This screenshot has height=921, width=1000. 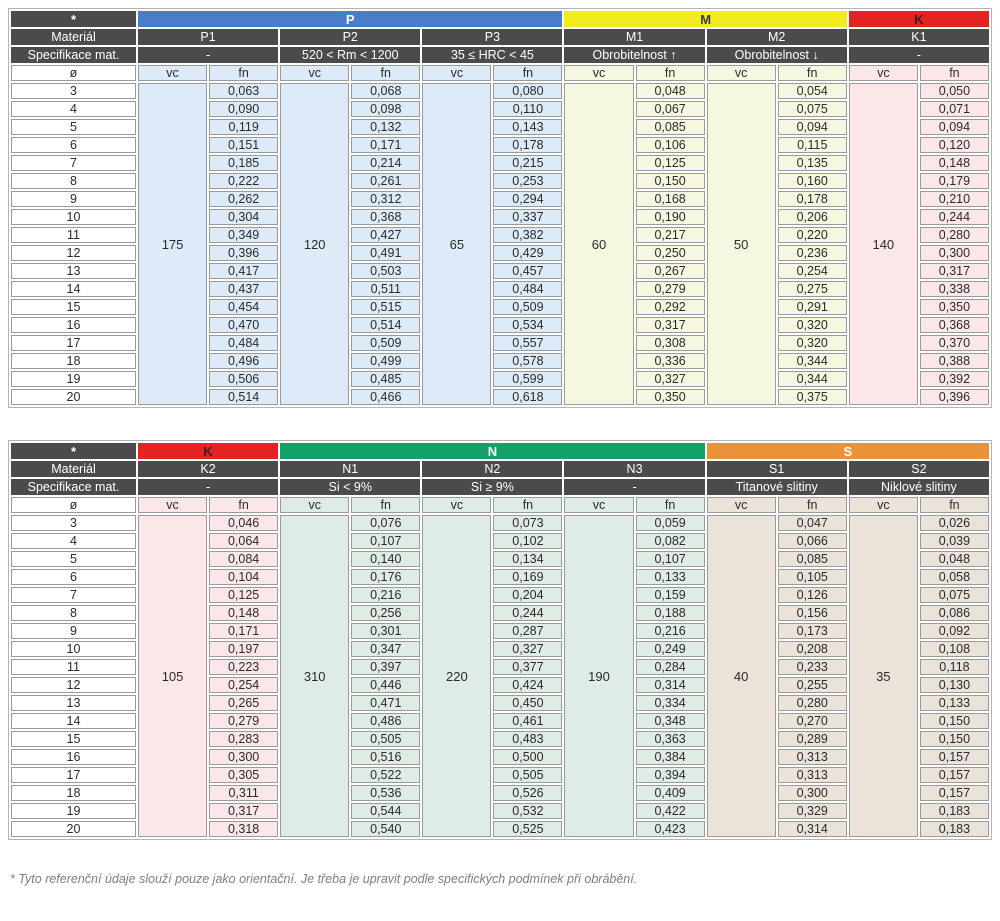 I want to click on fn-cell-S1: 0,126, so click(x=812, y=595).